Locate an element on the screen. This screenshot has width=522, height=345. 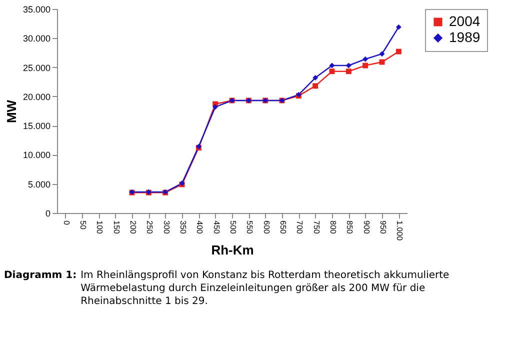
y-tick-label: 5.000 is located at coordinates (39, 184).